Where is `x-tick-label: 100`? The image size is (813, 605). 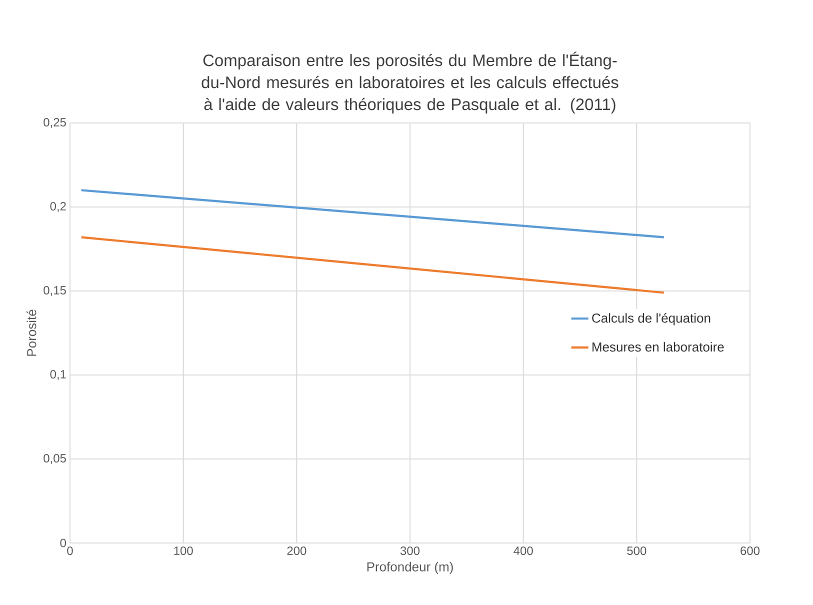
x-tick-label: 100 is located at coordinates (183, 551).